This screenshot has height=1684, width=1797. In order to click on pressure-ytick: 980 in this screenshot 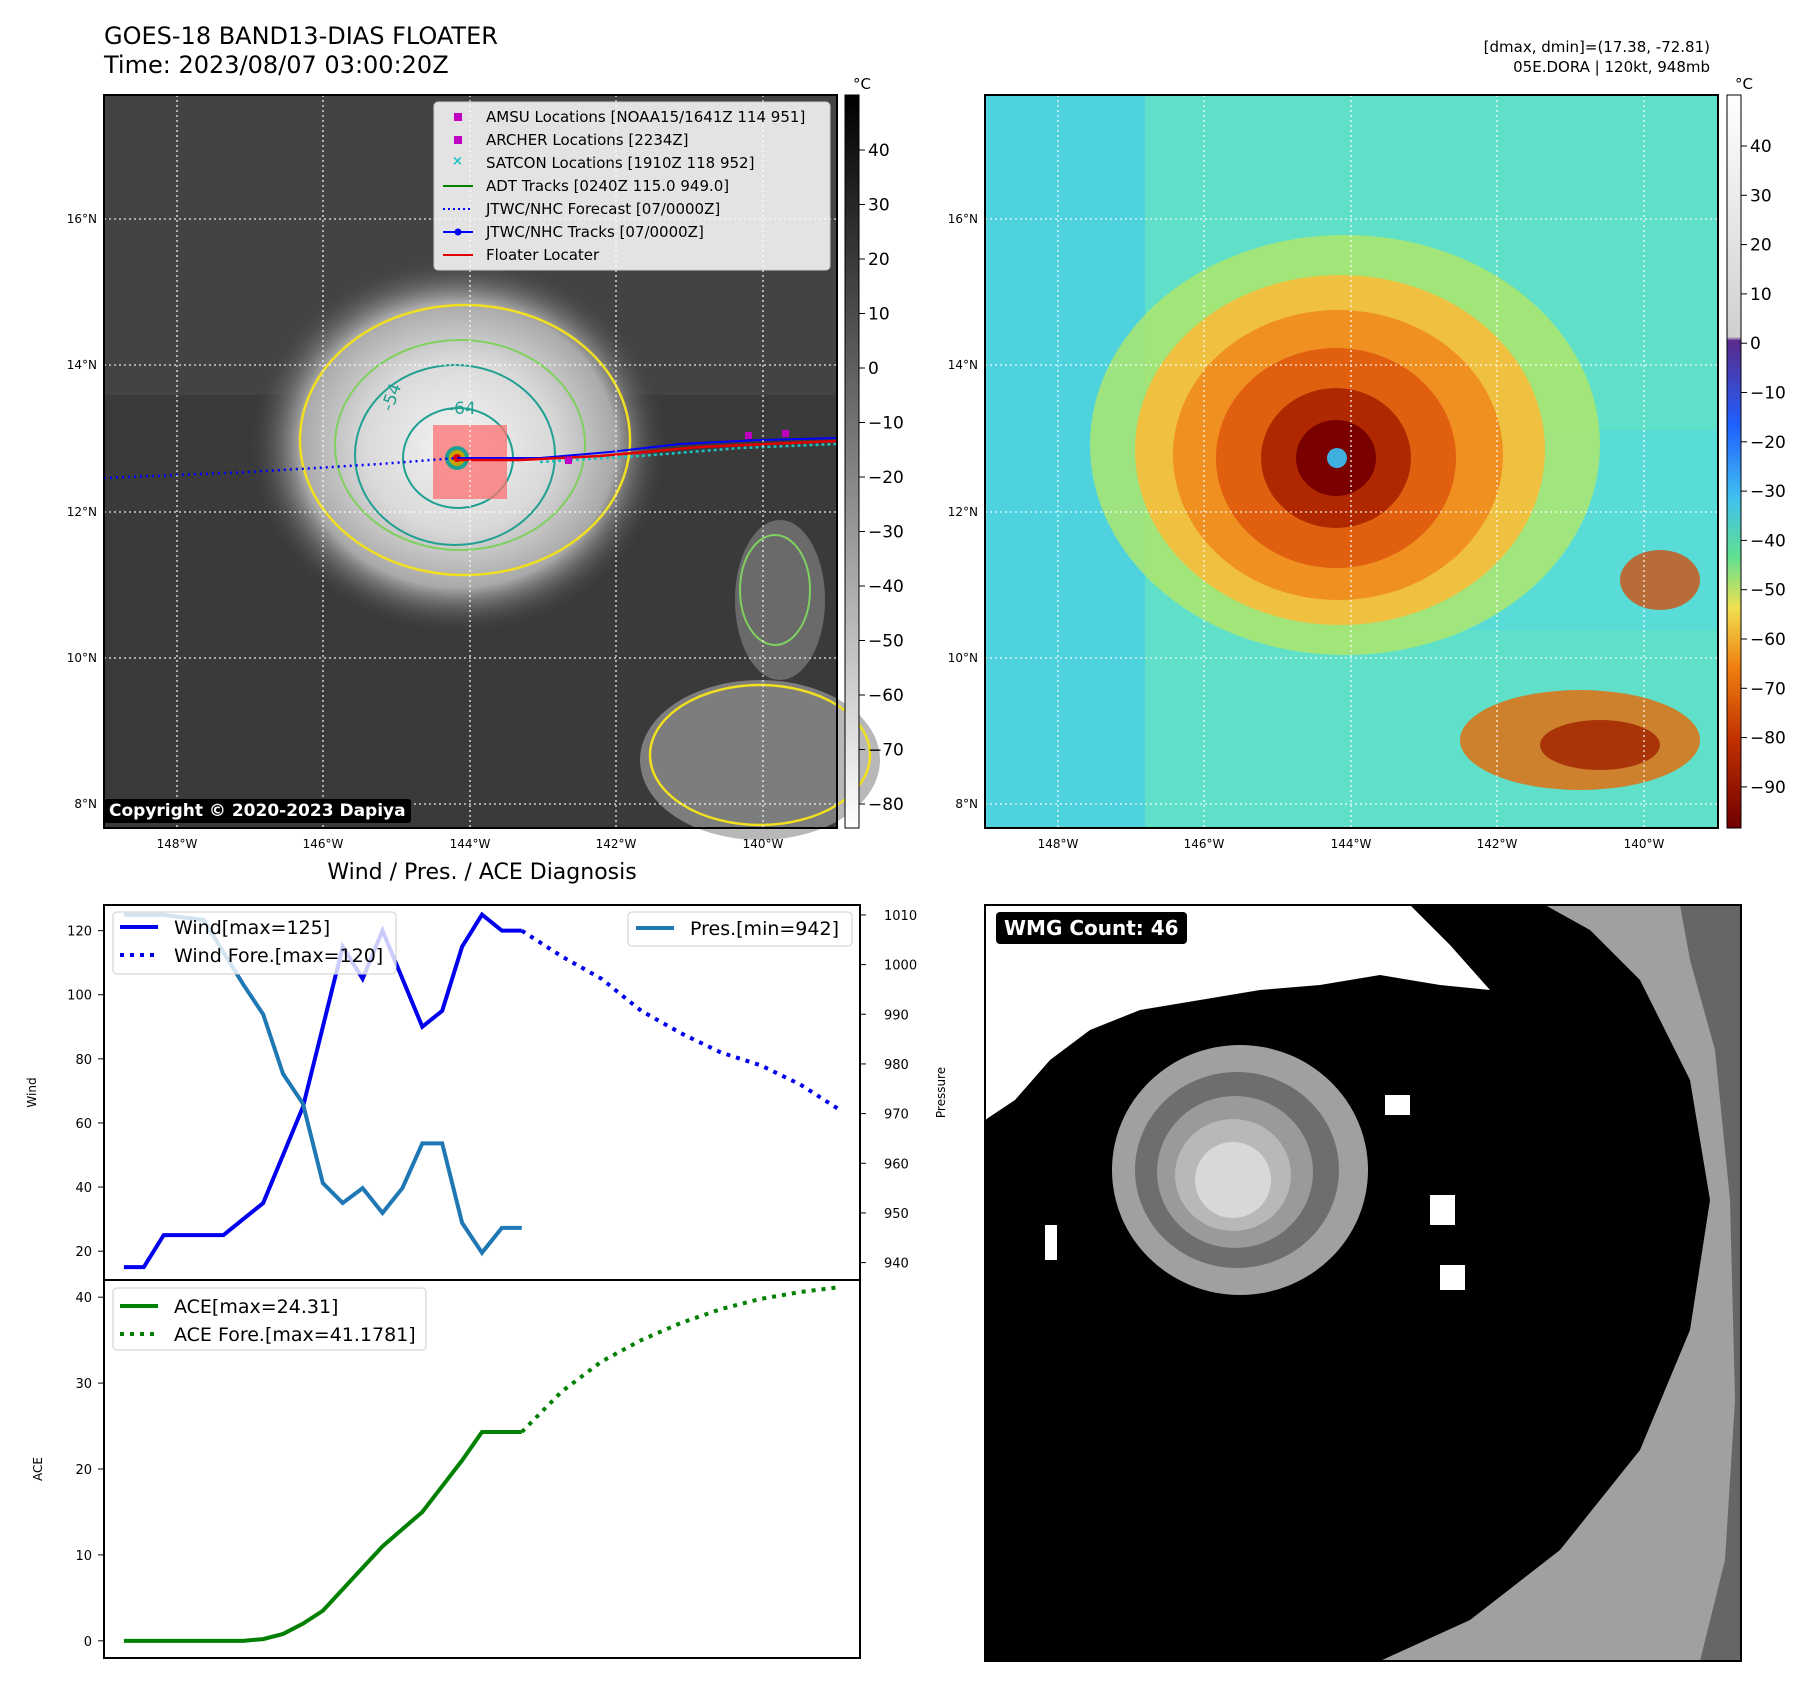, I will do `click(896, 1065)`.